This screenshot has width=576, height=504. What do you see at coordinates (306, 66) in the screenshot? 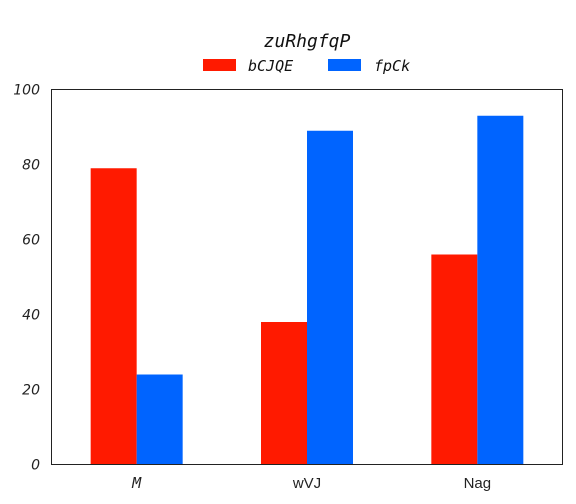
I see `legend: bCJQE fpCk` at bounding box center [306, 66].